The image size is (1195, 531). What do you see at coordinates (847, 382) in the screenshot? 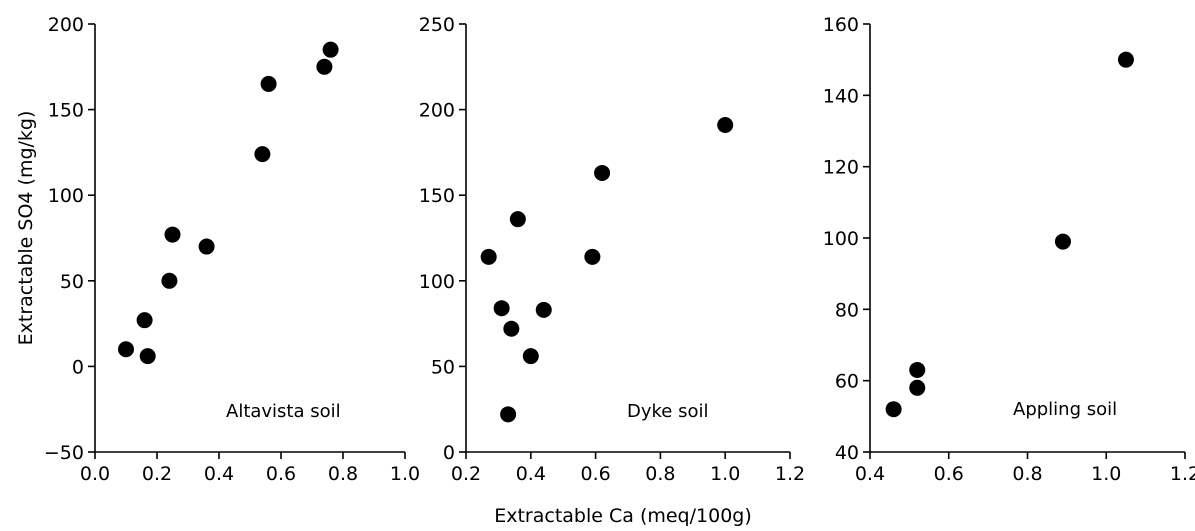
I see `y-tick-label: 60` at bounding box center [847, 382].